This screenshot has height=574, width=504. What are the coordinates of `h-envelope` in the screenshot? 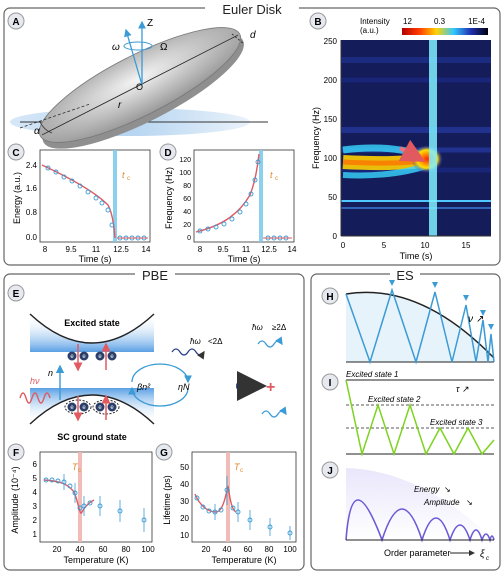 It's located at (420, 325).